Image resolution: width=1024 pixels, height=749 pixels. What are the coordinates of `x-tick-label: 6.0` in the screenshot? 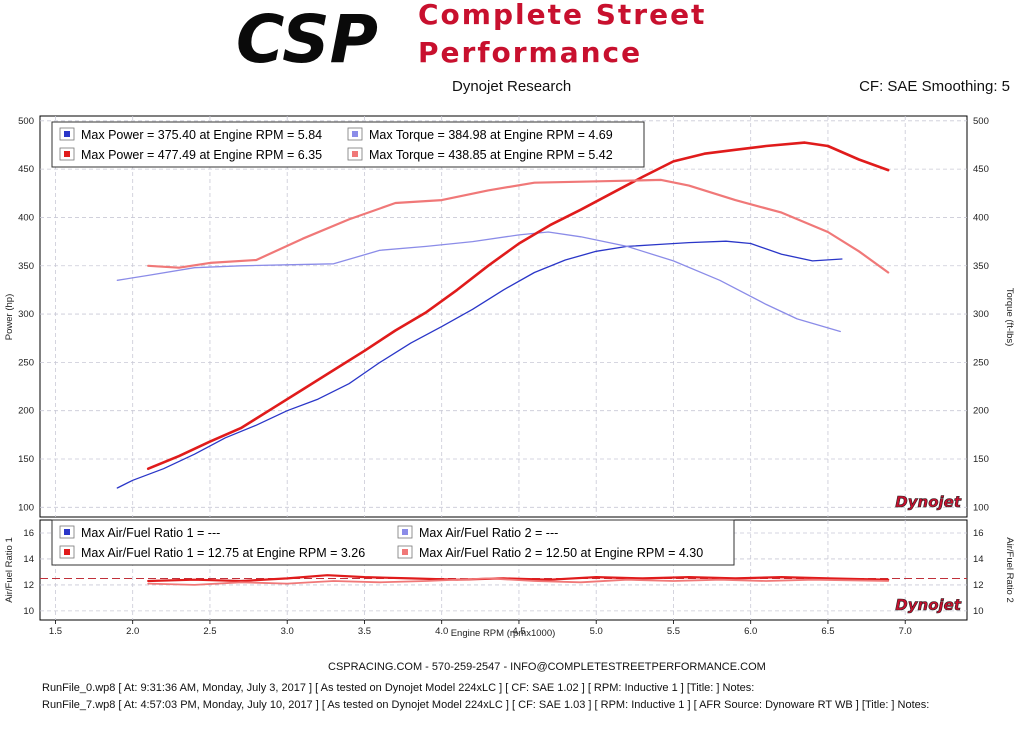 It's located at (750, 631).